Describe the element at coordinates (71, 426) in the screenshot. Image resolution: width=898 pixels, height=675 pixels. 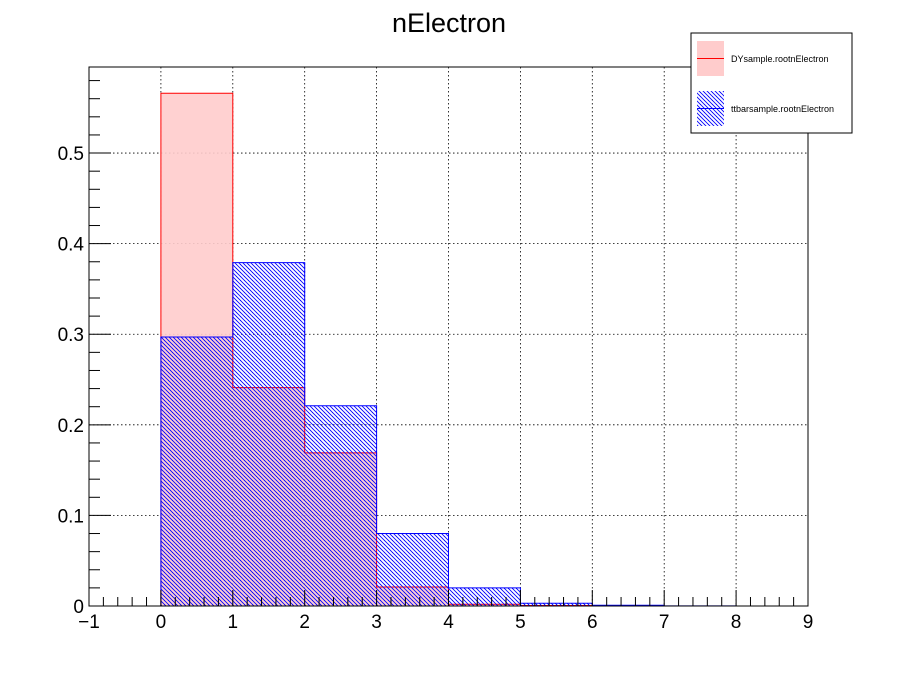
I see `y-tick-label: 0.2` at that location.